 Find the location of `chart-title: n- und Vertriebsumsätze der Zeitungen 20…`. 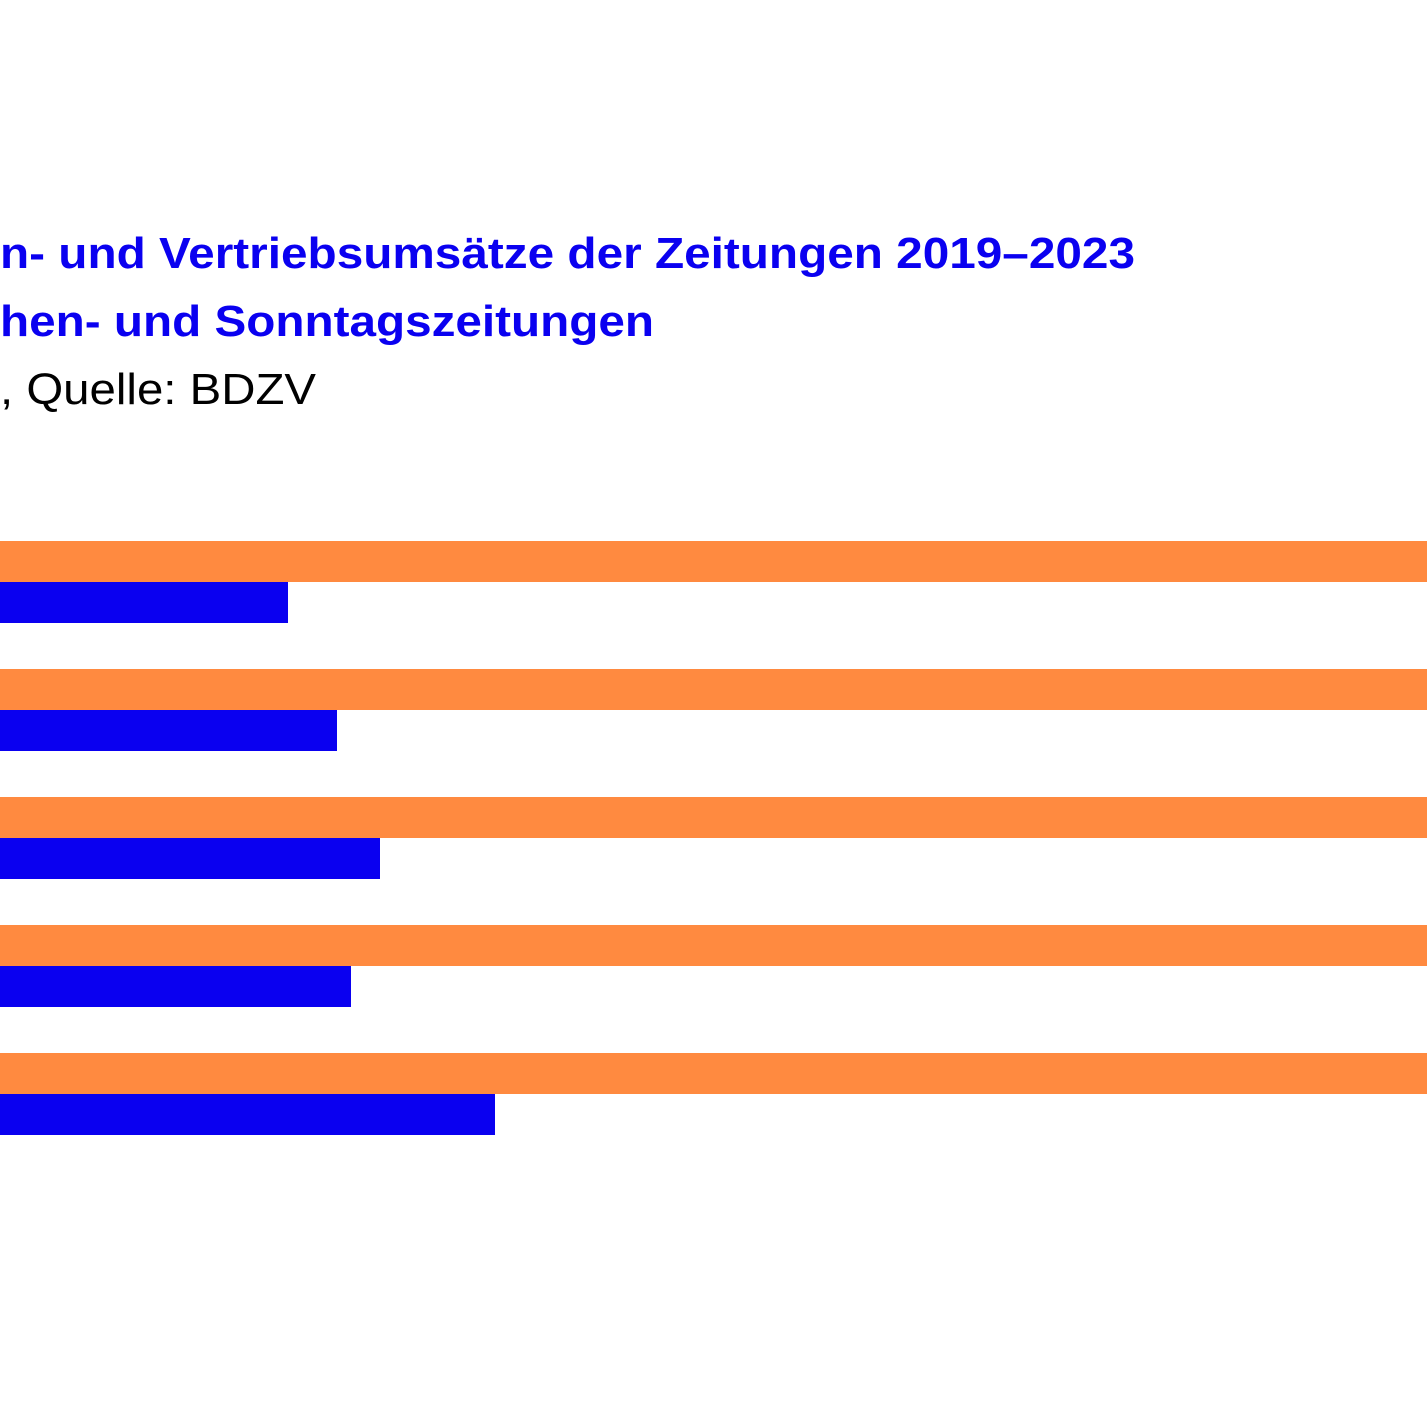

chart-title: n- und Vertriebsumsätze der Zeitungen 20… is located at coordinates (567, 253).